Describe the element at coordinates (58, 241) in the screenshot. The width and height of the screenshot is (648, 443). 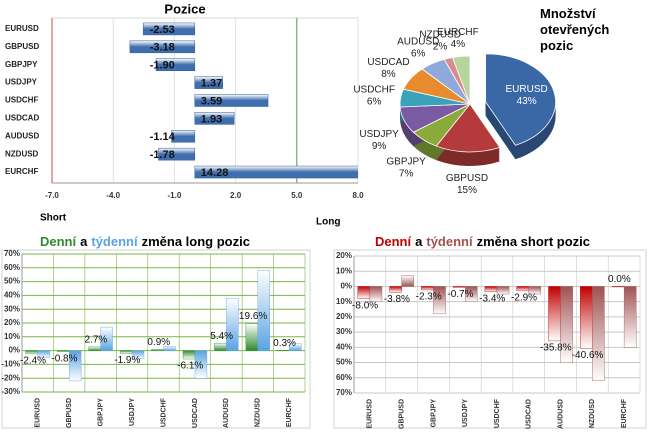
I see `title-part: Denní` at that location.